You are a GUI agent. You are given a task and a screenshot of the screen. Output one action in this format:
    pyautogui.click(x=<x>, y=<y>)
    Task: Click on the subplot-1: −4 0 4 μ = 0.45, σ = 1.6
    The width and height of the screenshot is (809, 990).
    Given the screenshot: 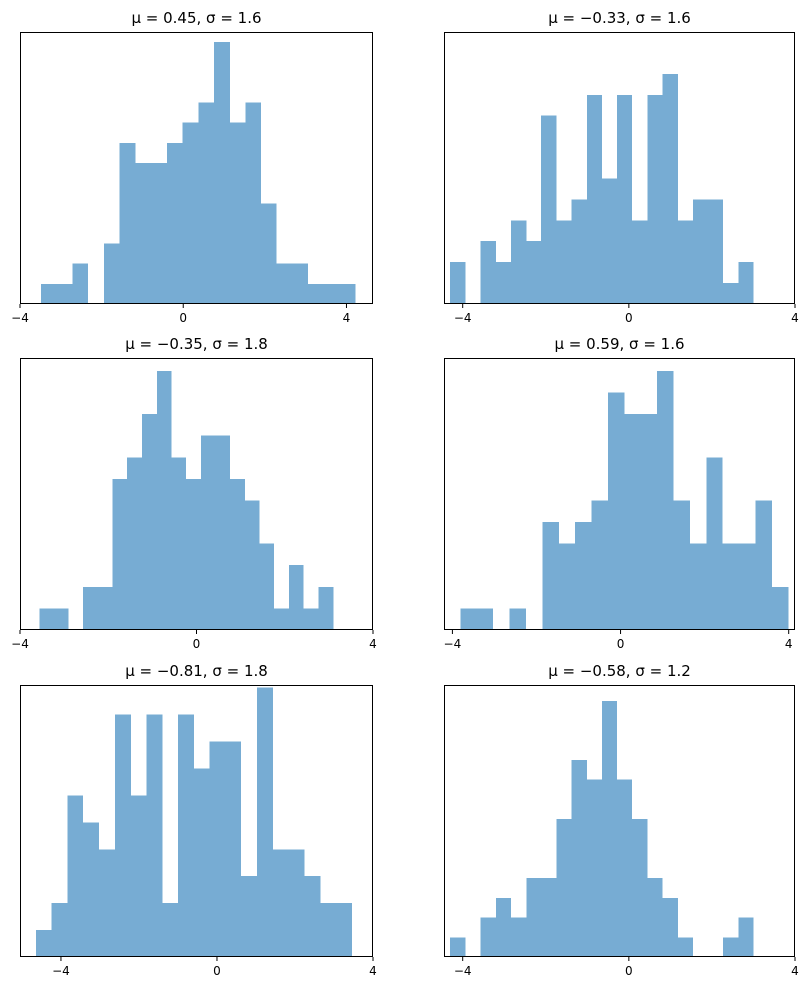 What is the action you would take?
    pyautogui.click(x=192, y=167)
    